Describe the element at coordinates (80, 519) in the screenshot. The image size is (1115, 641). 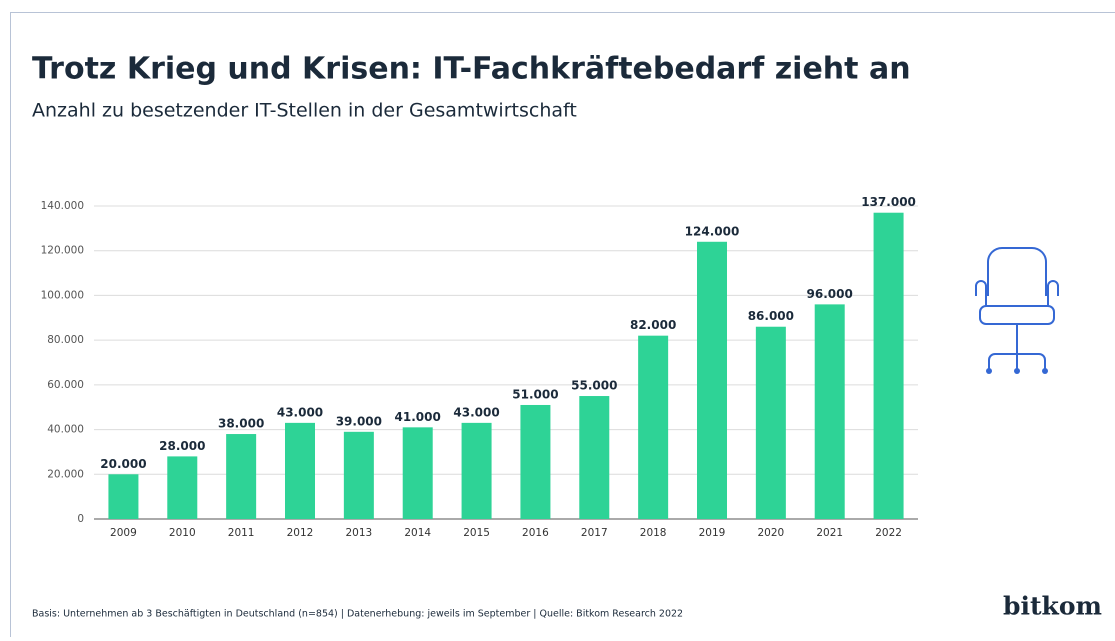
I see `y-tick-label: 0` at that location.